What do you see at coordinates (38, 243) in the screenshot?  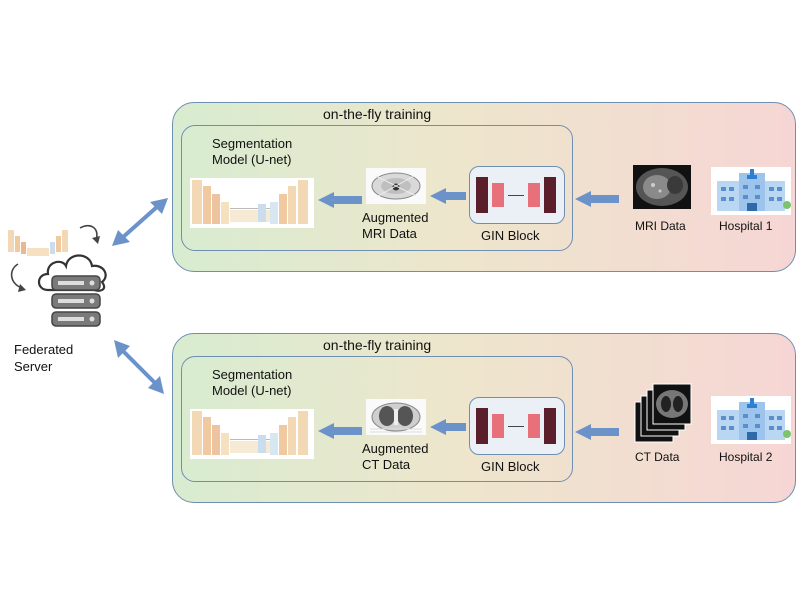 I see `server-unet-icon` at bounding box center [38, 243].